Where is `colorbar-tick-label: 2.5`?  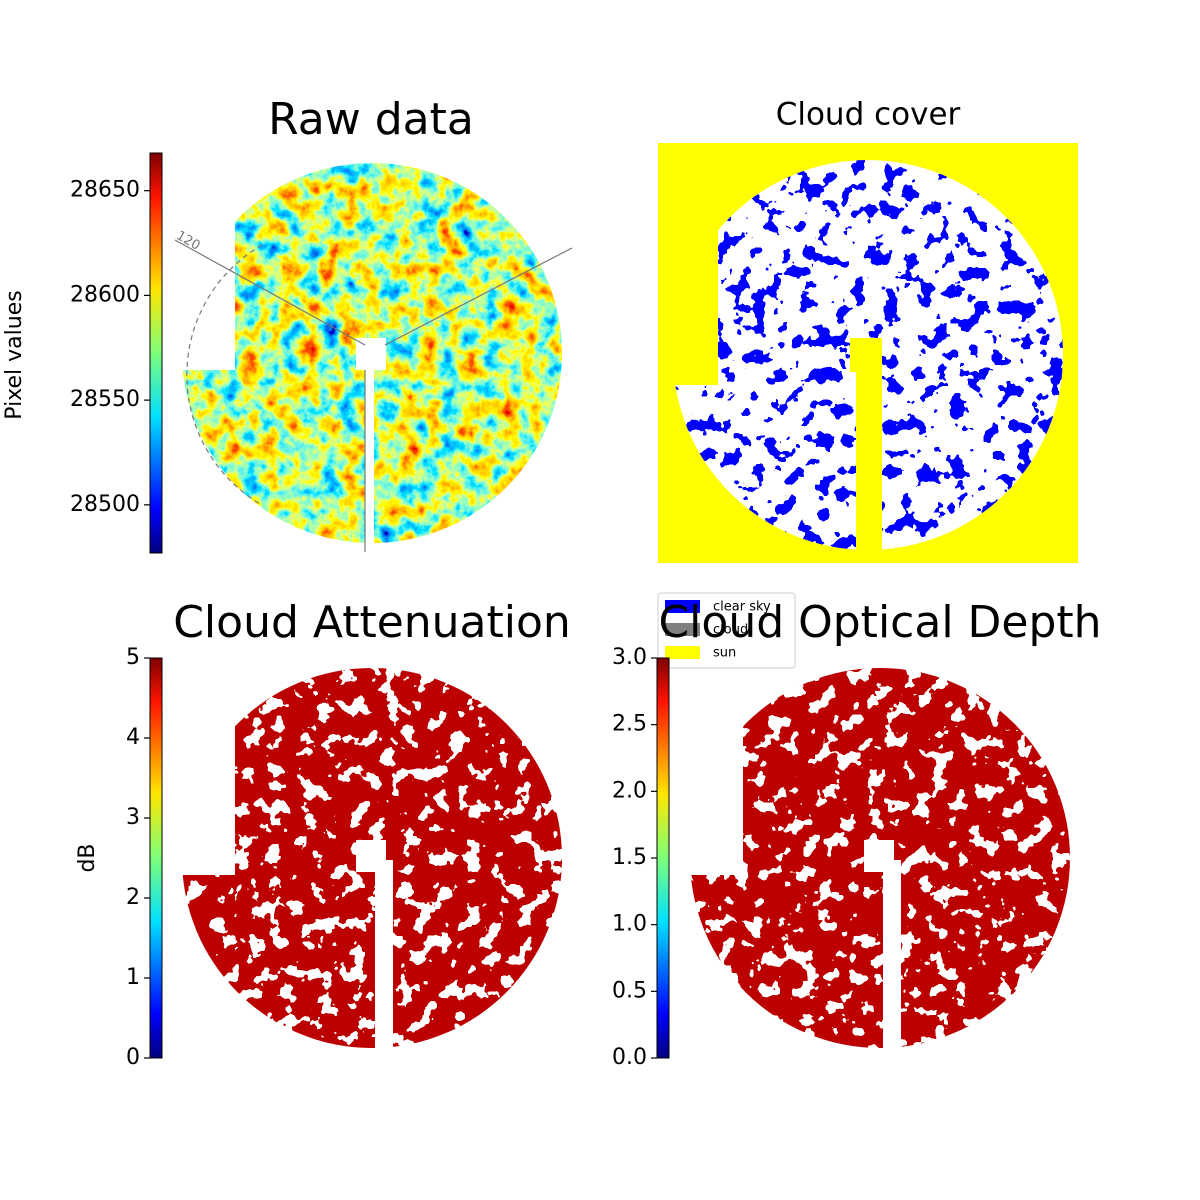 colorbar-tick-label: 2.5 is located at coordinates (629, 724).